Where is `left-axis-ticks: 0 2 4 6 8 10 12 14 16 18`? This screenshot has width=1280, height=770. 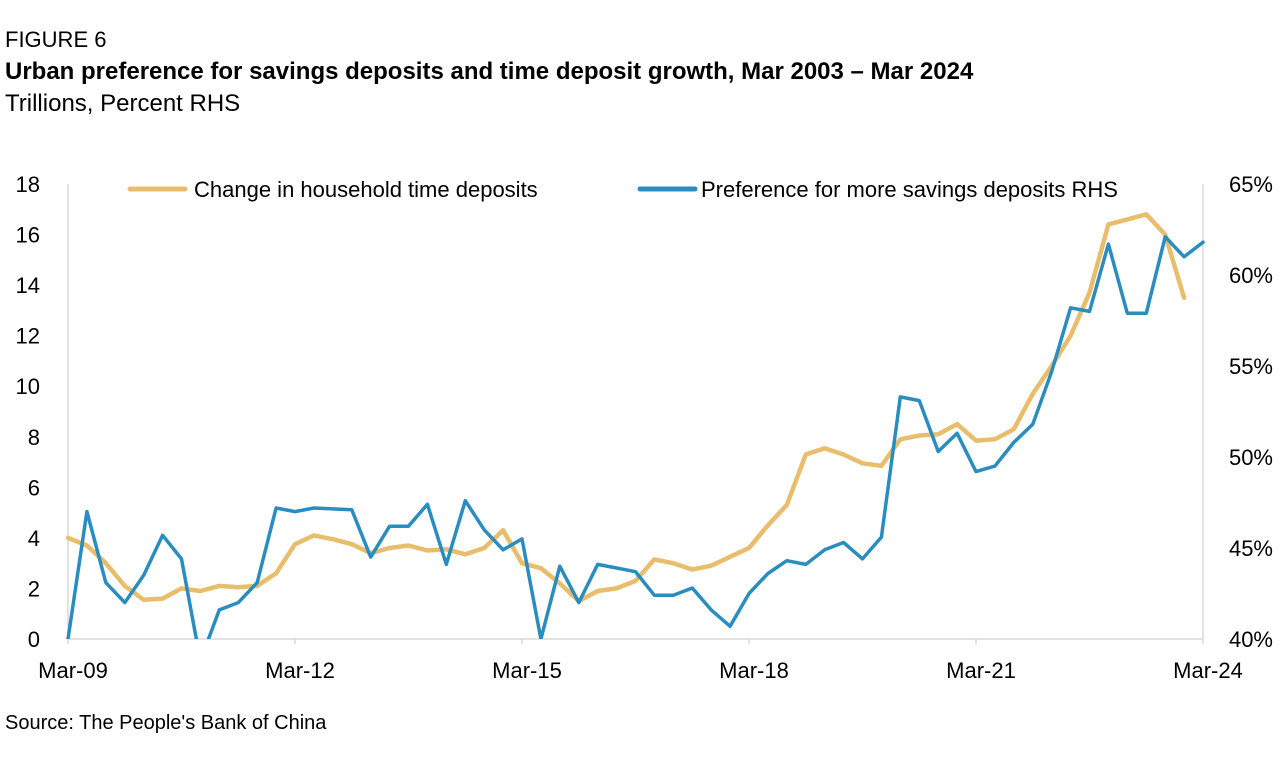
left-axis-ticks: 0 2 4 6 8 10 12 14 16 18 is located at coordinates (28, 412).